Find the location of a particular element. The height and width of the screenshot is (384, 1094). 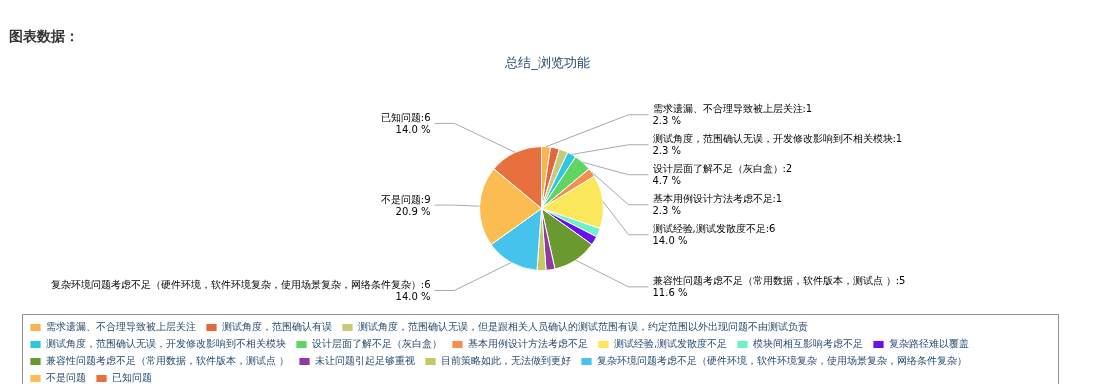

category-label: 兼容性问题考虑不足（常用数据，软件版本，测试点 ）:5 is located at coordinates (779, 281).